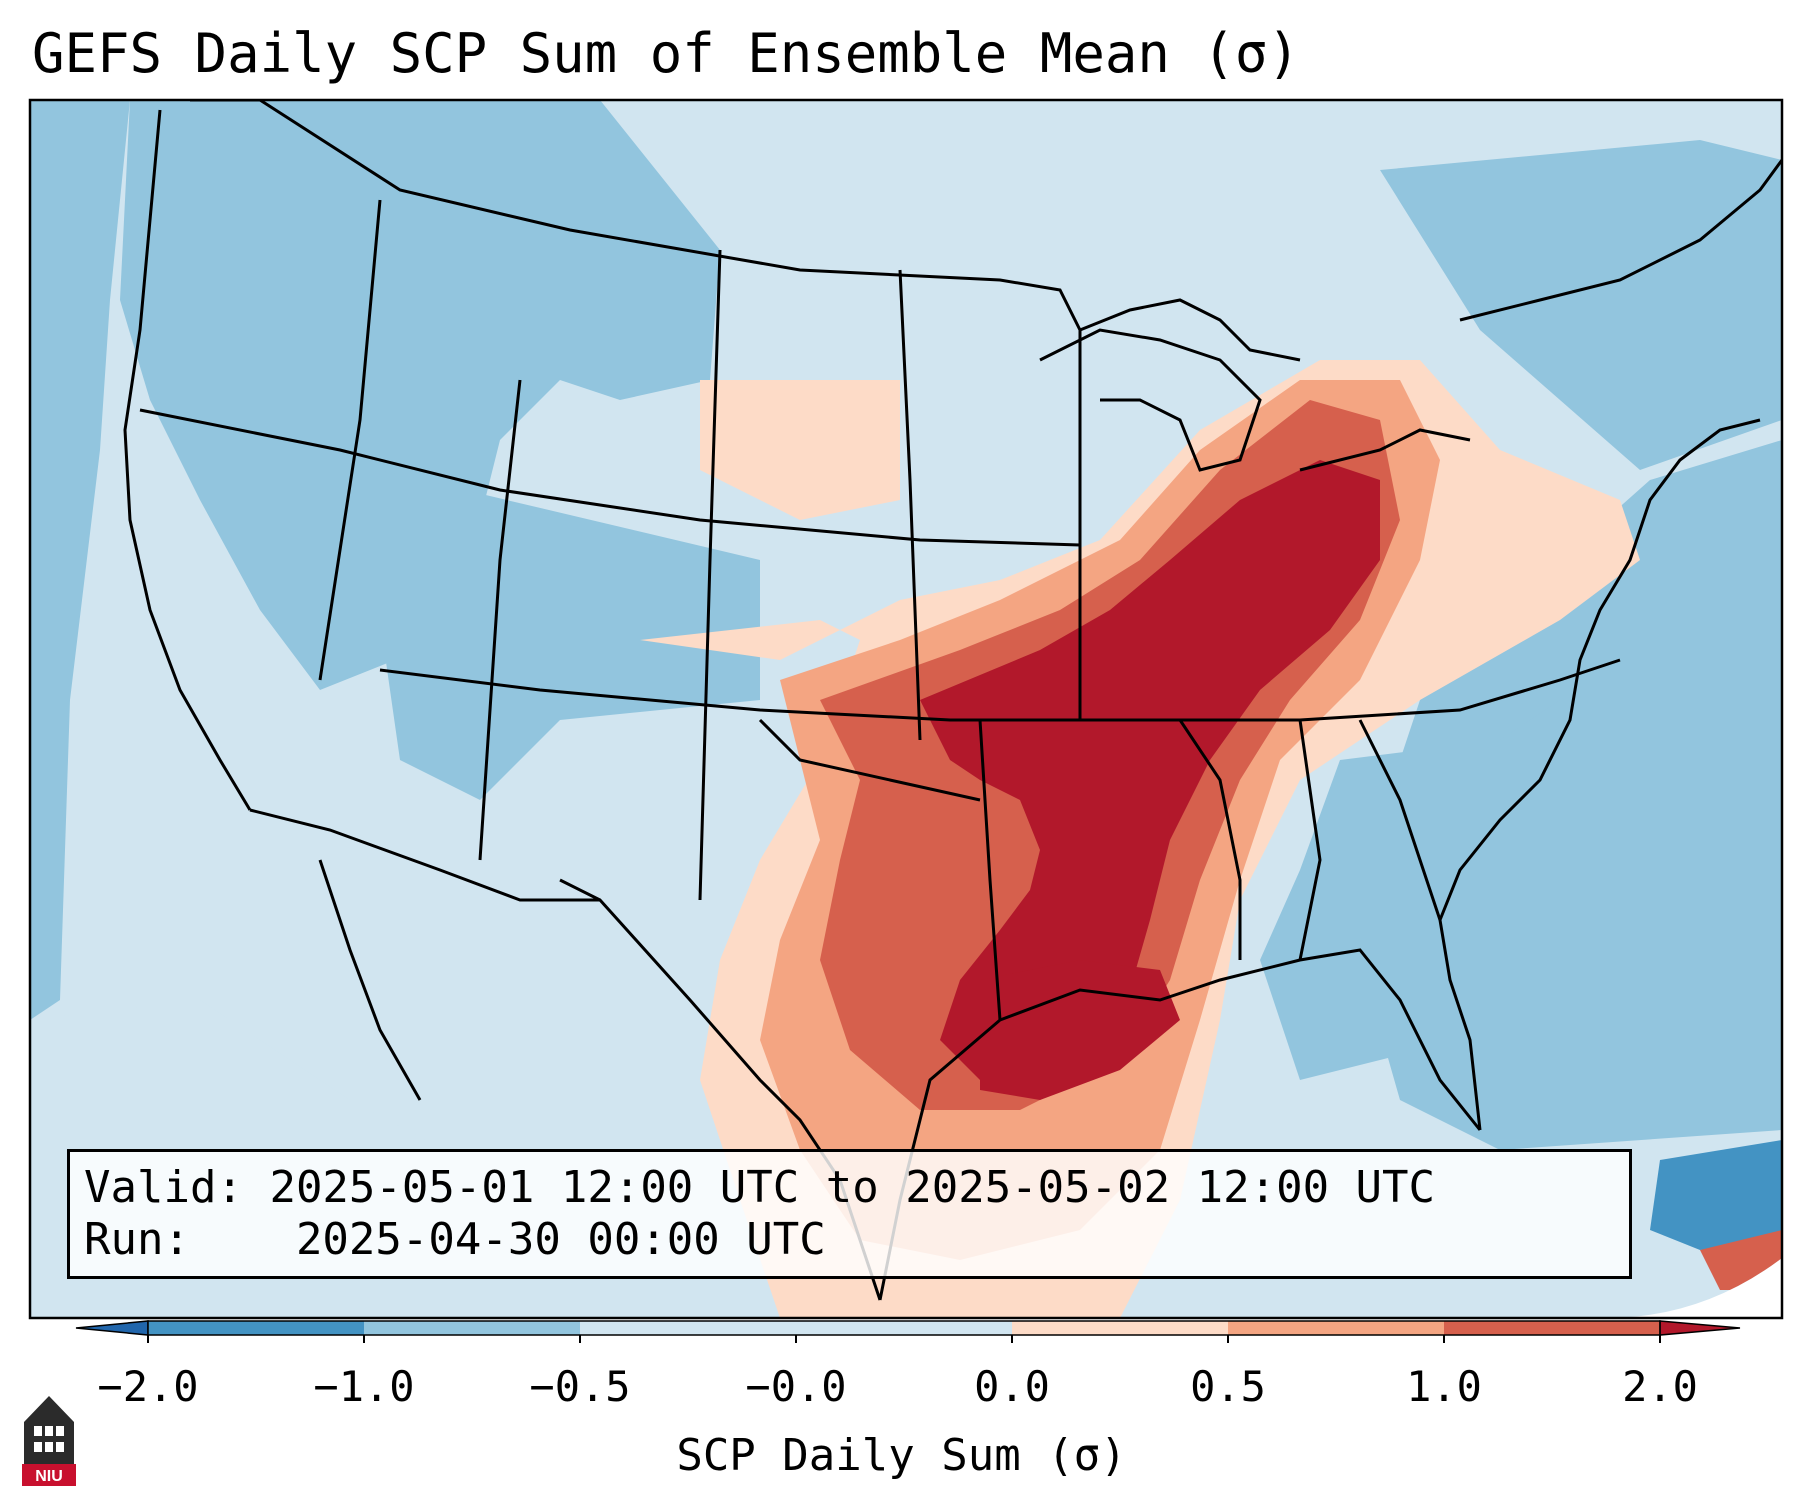 The height and width of the screenshot is (1506, 1803). What do you see at coordinates (364, 1386) in the screenshot?
I see `colorbar-tick-label: −1.0` at bounding box center [364, 1386].